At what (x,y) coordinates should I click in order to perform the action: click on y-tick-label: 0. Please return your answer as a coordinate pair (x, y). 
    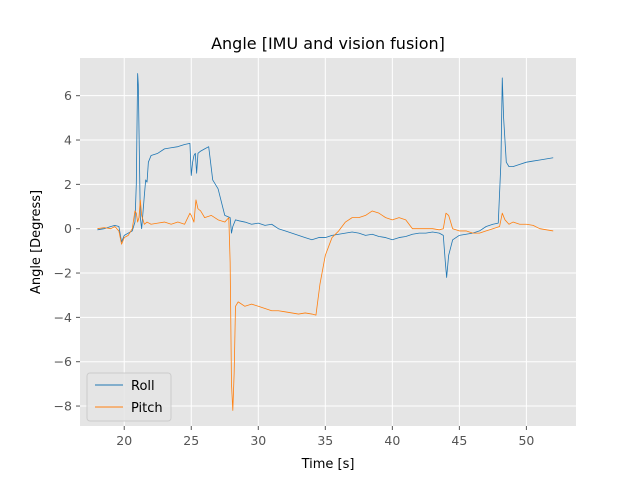
    Looking at the image, I should click on (68, 228).